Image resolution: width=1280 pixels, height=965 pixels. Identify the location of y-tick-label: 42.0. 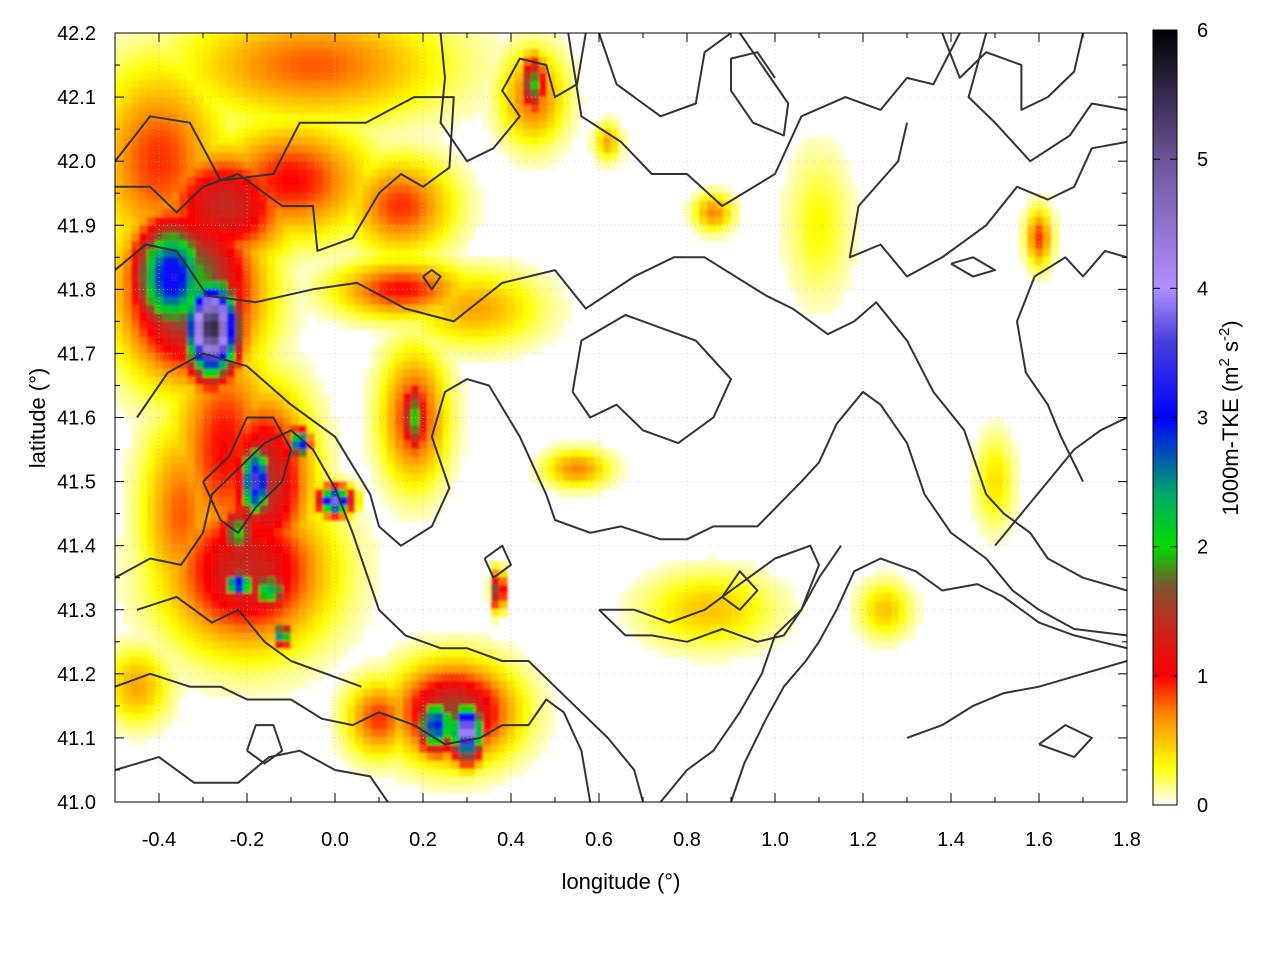
(76, 162).